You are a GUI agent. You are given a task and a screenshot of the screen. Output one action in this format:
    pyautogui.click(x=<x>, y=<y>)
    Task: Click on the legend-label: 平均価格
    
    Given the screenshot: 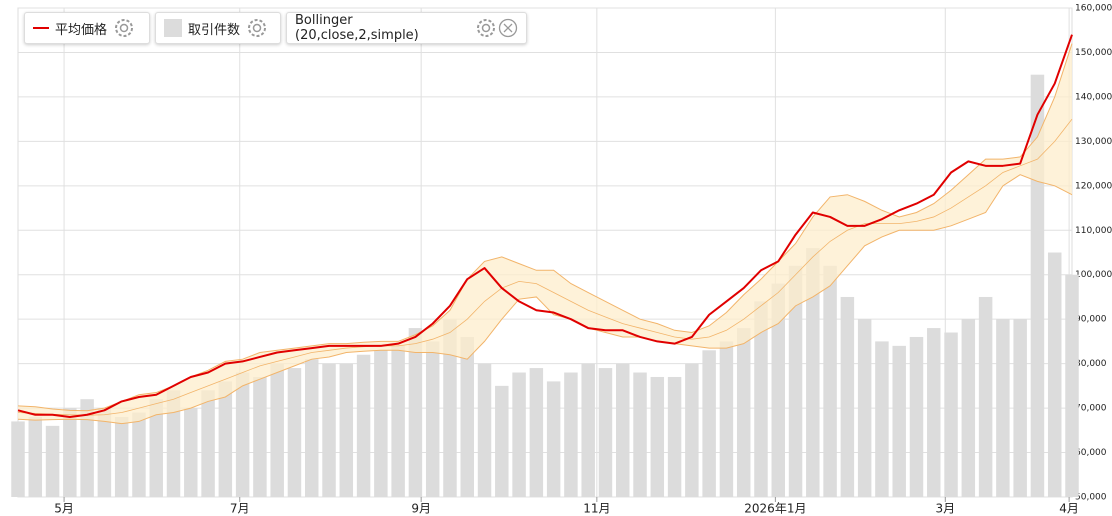 What is the action you would take?
    pyautogui.click(x=81, y=30)
    